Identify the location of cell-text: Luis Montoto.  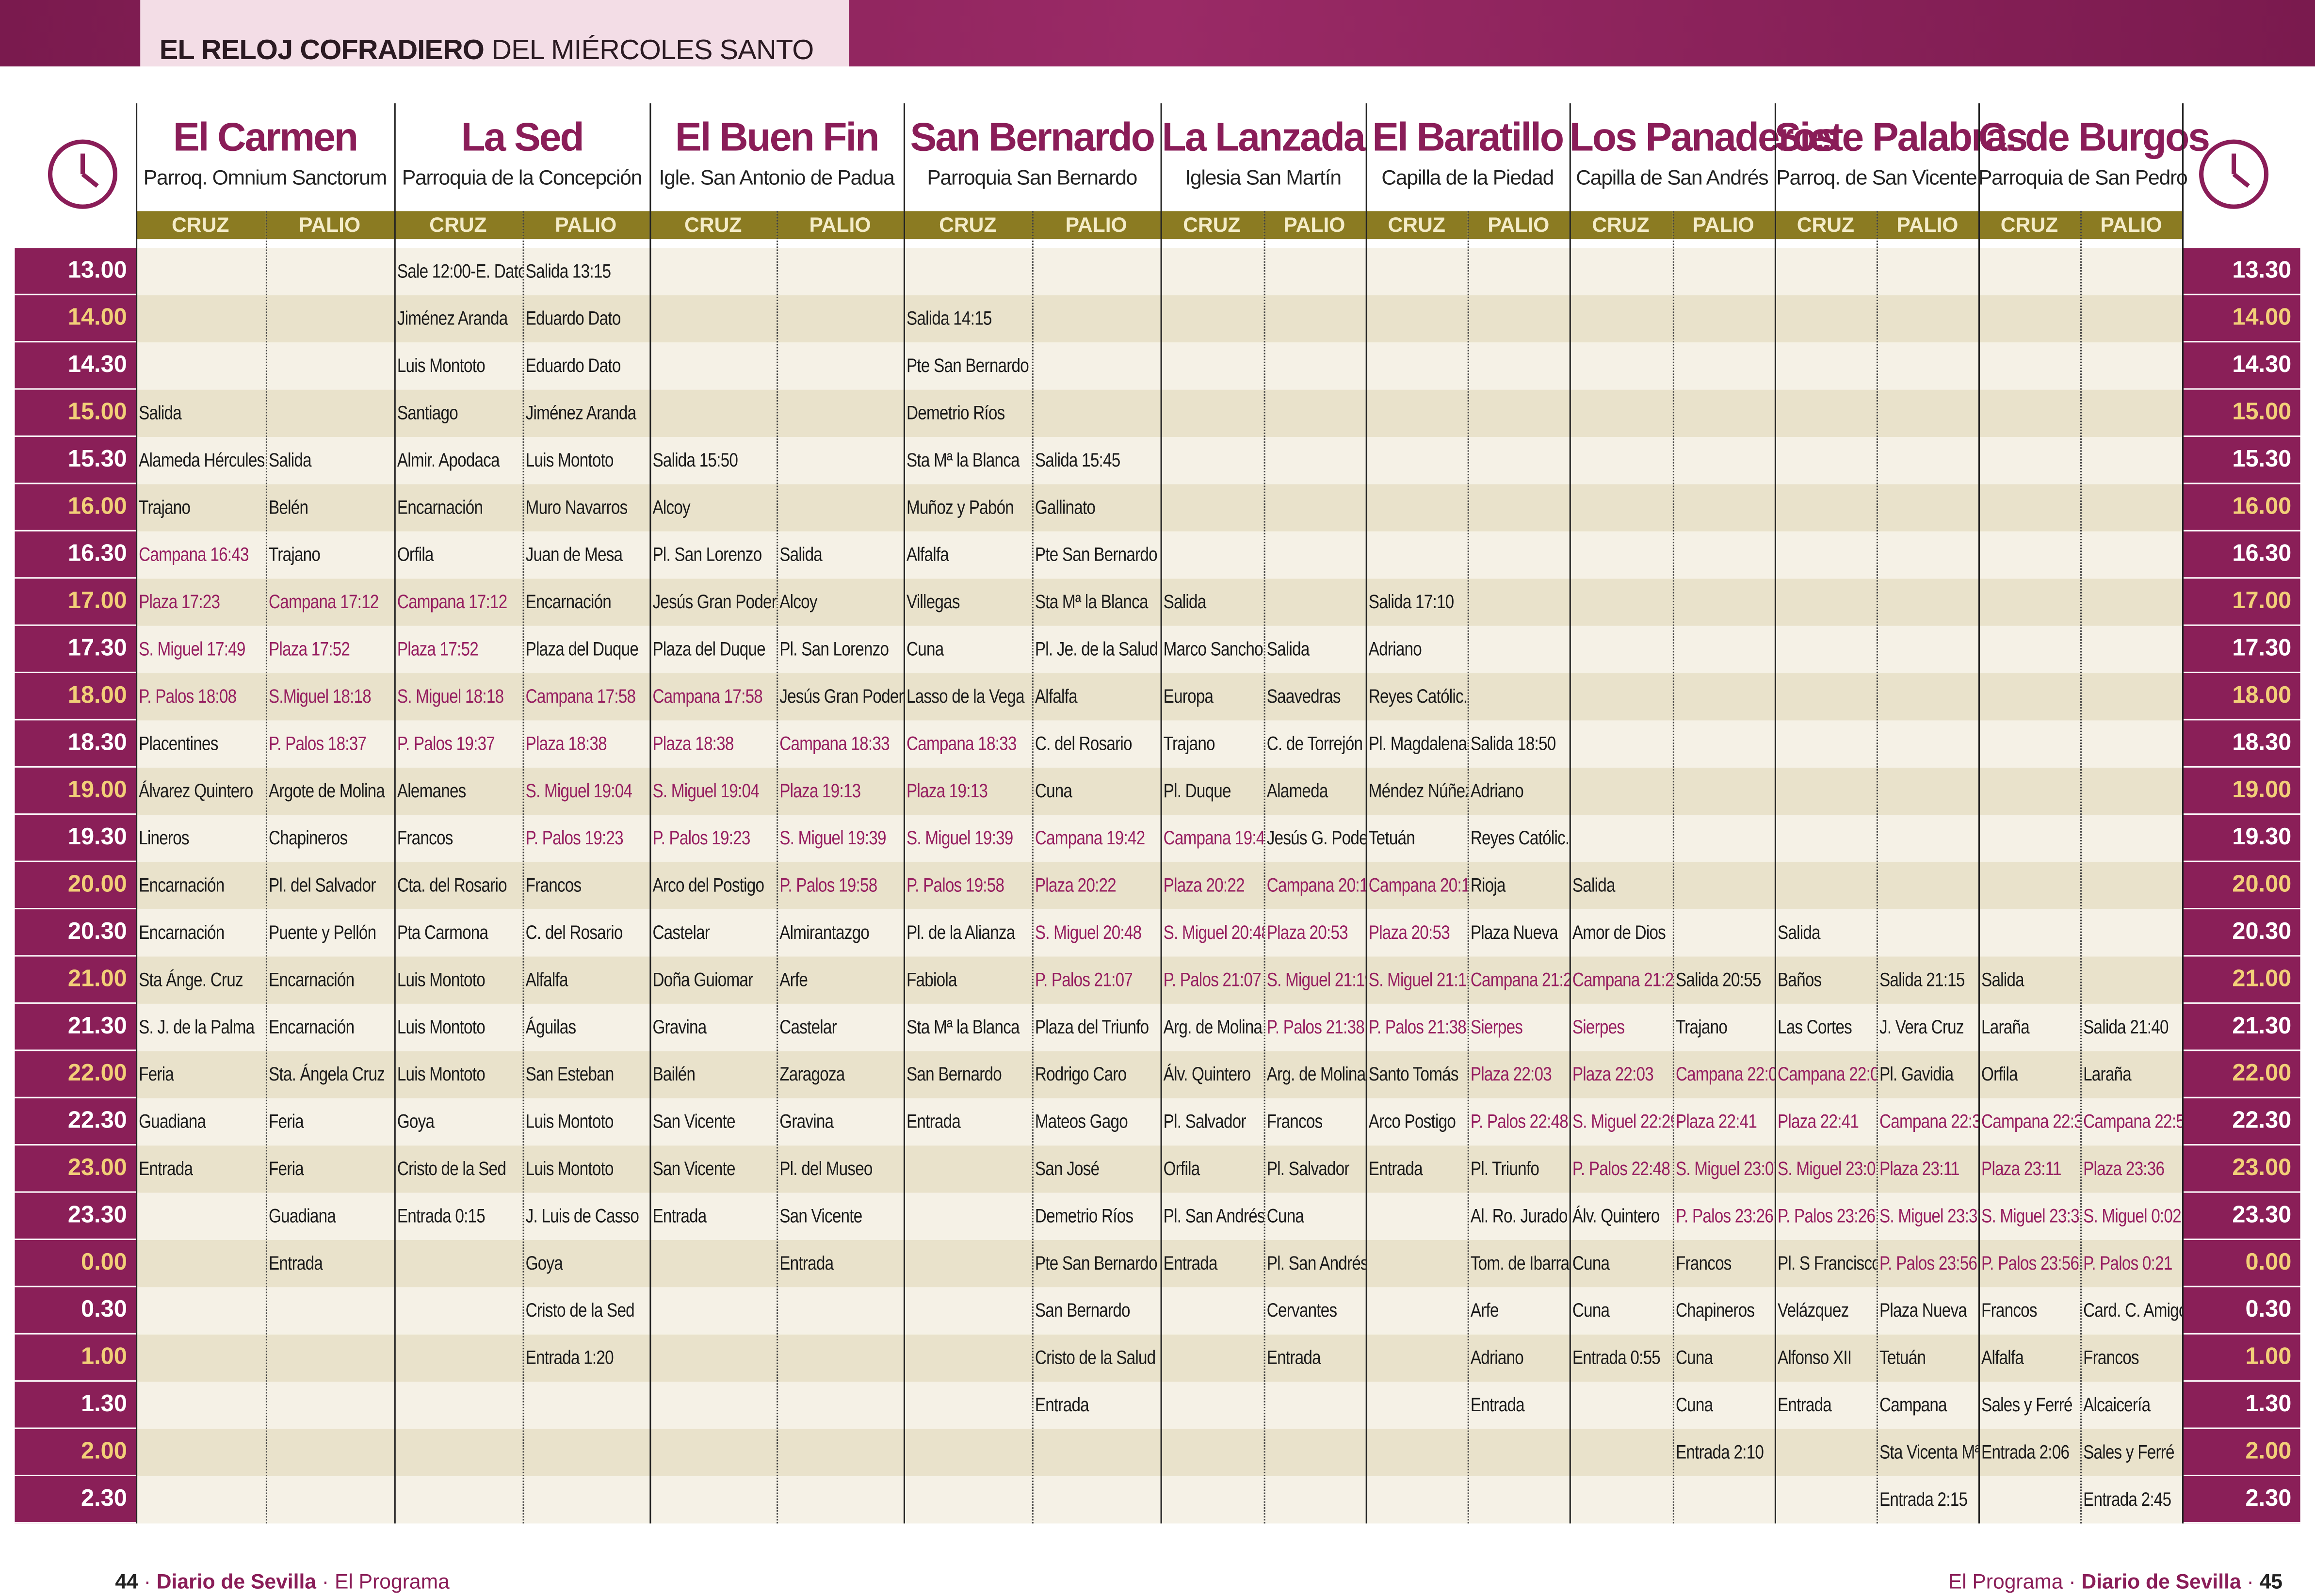
(441, 1027).